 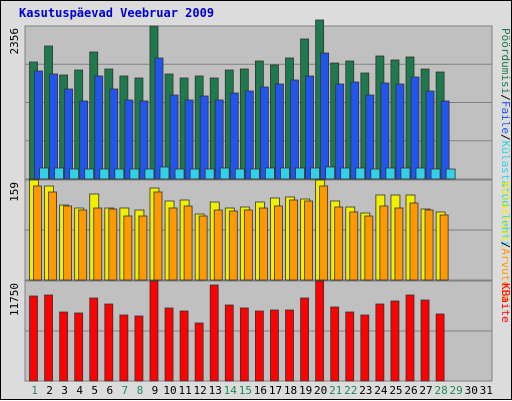 What do you see at coordinates (14, 41) in the screenshot?
I see `y-max-label: 2356` at bounding box center [14, 41].